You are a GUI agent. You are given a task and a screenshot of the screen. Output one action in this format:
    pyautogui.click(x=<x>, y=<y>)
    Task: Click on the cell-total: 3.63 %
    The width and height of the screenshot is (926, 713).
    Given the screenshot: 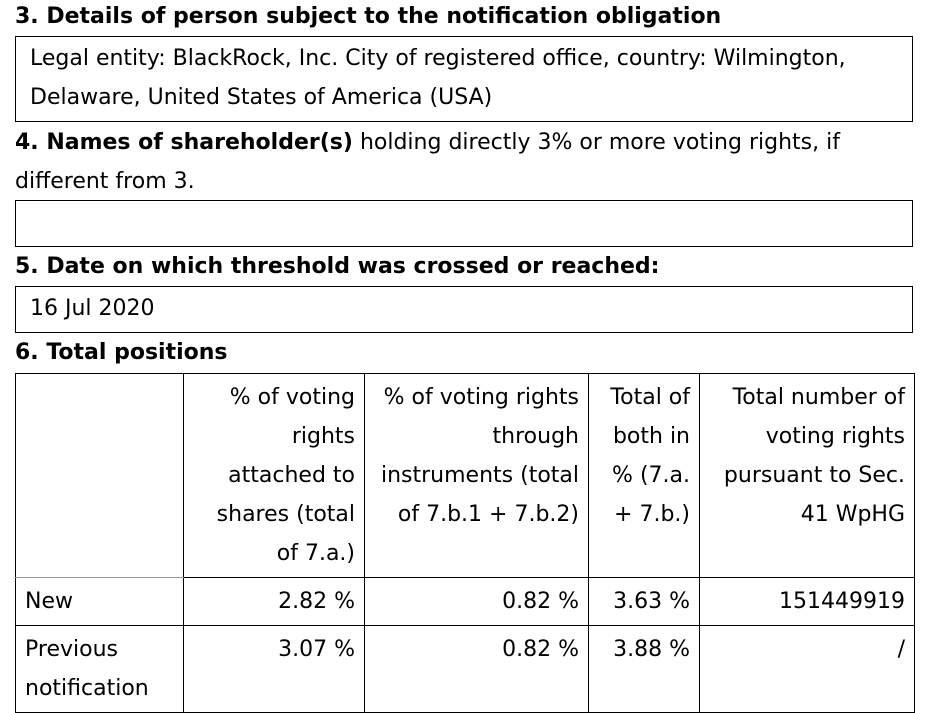 What is the action you would take?
    pyautogui.click(x=644, y=601)
    